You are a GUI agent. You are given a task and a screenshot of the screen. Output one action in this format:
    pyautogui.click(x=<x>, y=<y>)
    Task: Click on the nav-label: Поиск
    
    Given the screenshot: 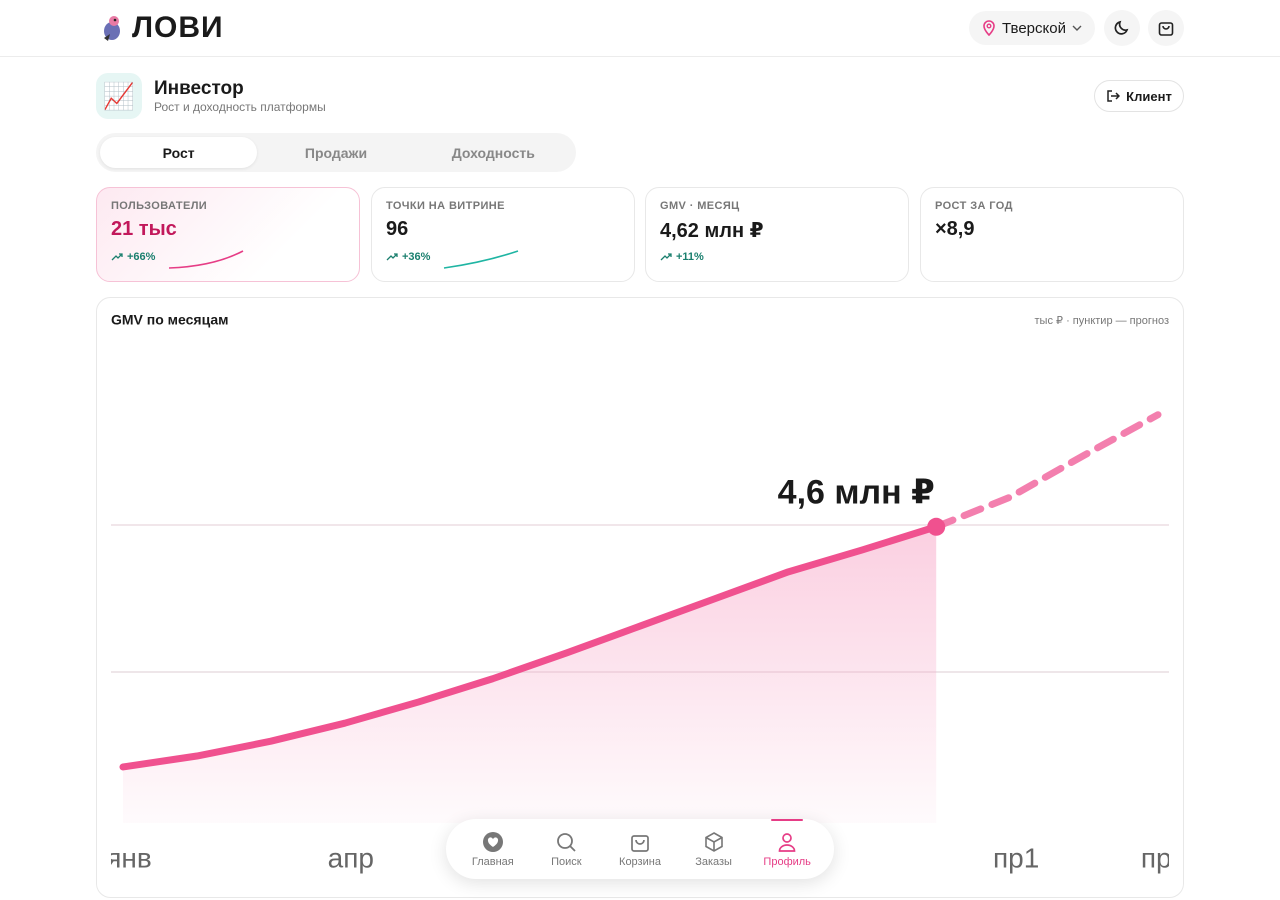 What is the action you would take?
    pyautogui.click(x=566, y=861)
    